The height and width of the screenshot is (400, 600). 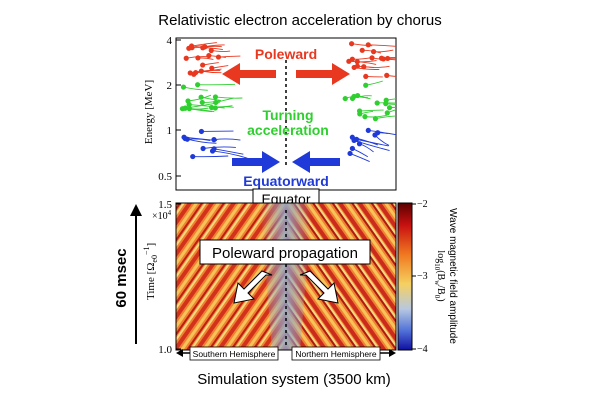 I want to click on energy-tick-1: 1, so click(x=170, y=131).